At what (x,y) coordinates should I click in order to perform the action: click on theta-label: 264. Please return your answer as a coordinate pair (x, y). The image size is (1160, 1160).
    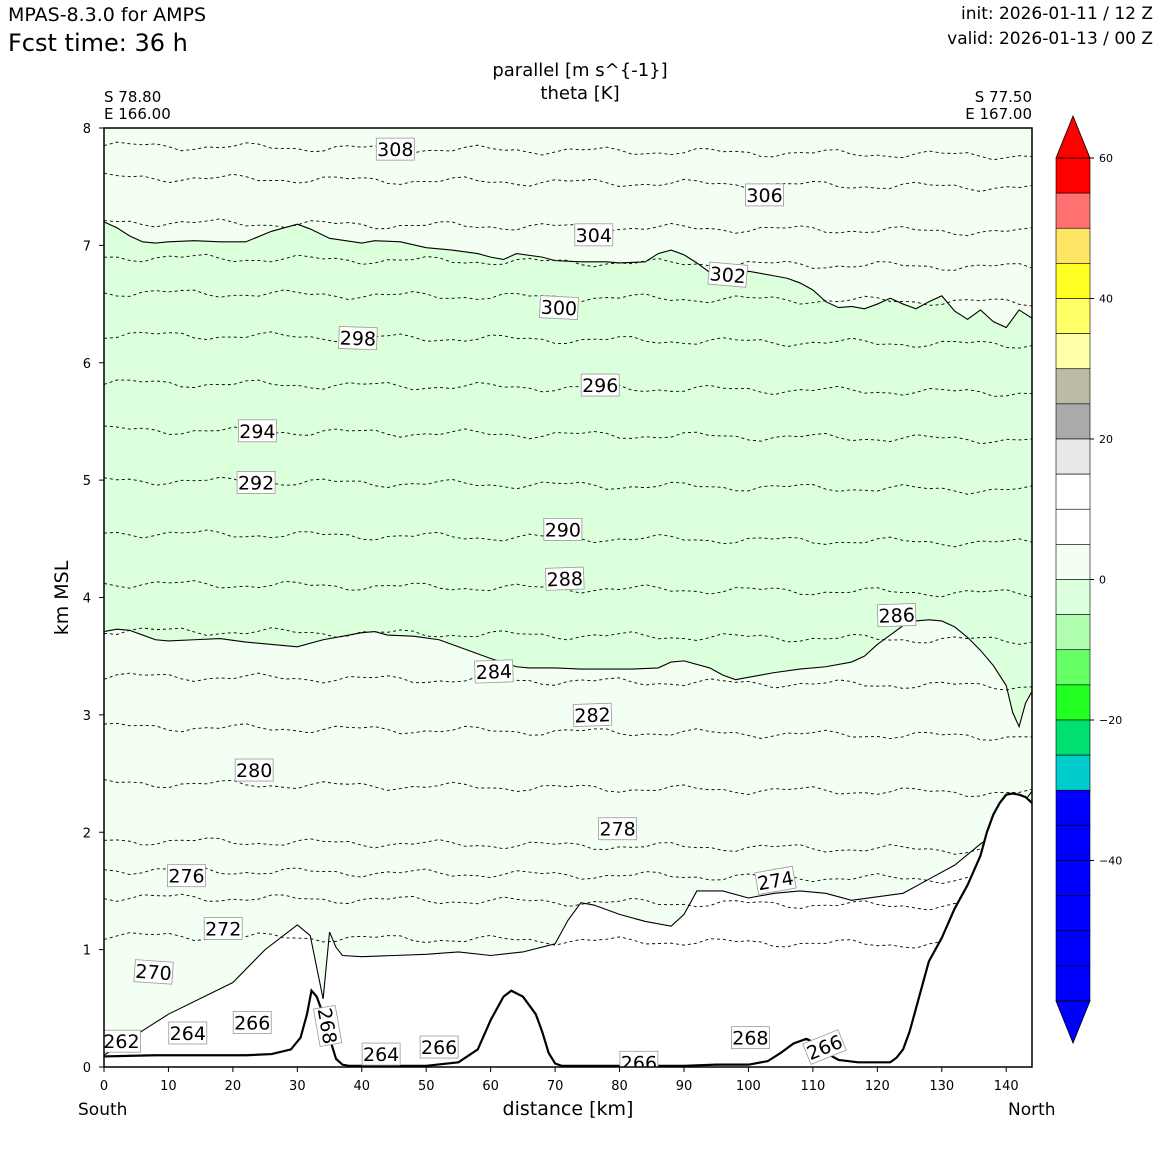
    Looking at the image, I should click on (381, 1055).